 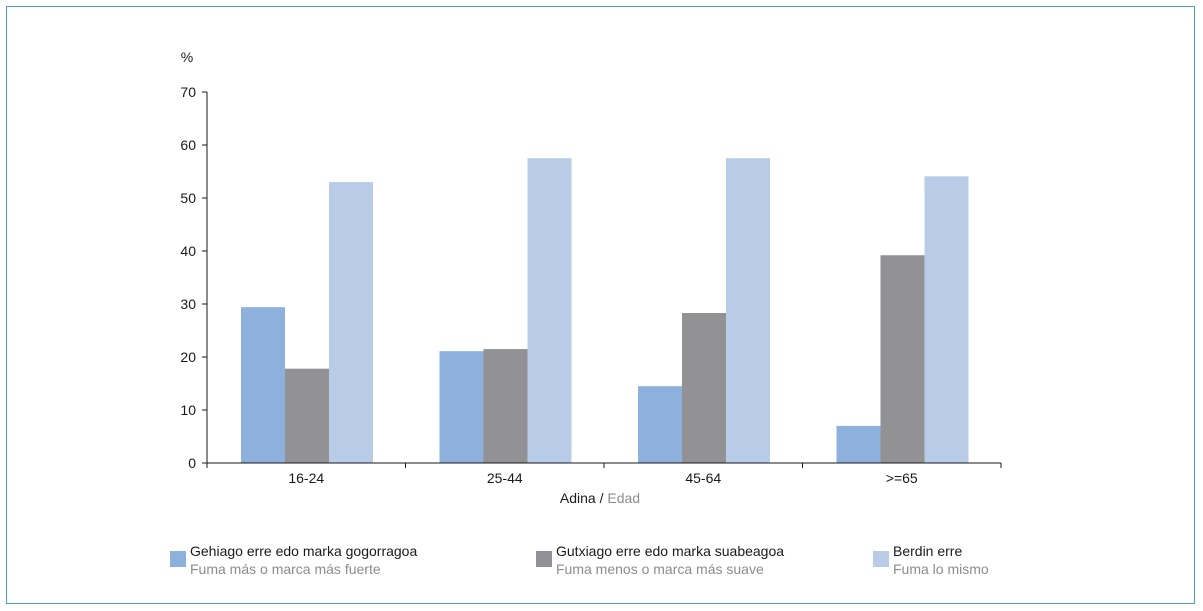 I want to click on y-tick-label: 10, so click(x=188, y=410).